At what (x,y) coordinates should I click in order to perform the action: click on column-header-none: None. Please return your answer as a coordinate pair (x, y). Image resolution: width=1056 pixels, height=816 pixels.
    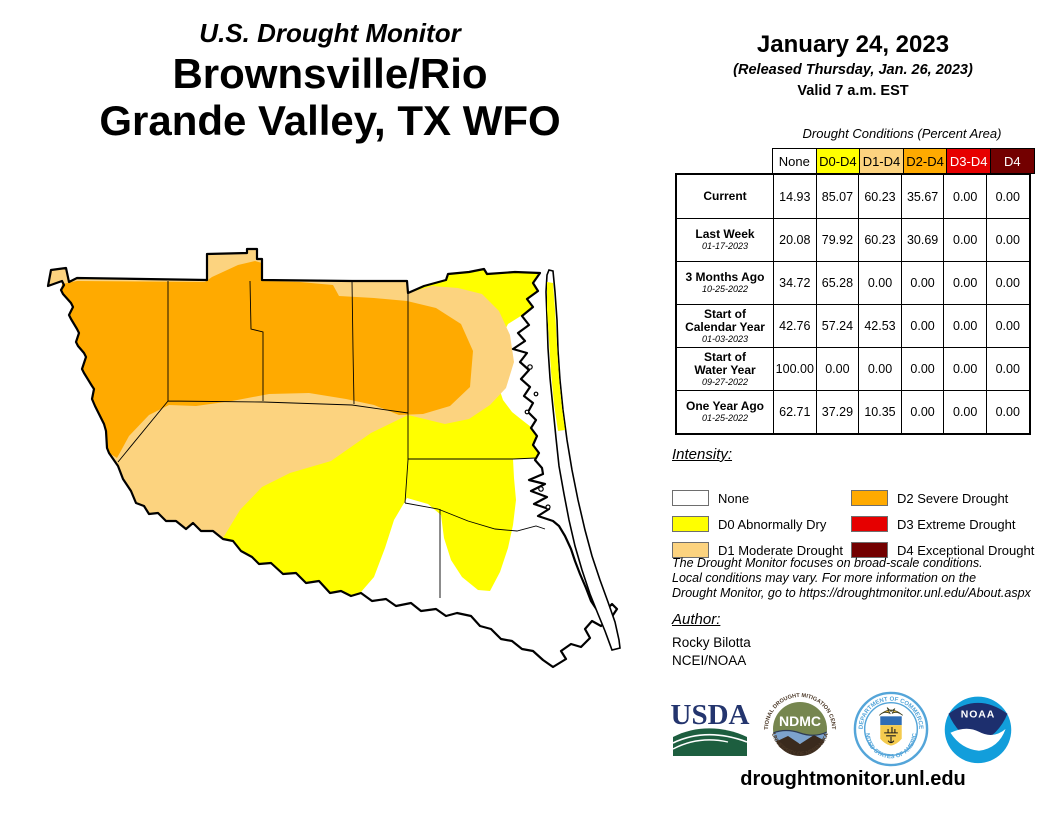
    Looking at the image, I should click on (794, 161).